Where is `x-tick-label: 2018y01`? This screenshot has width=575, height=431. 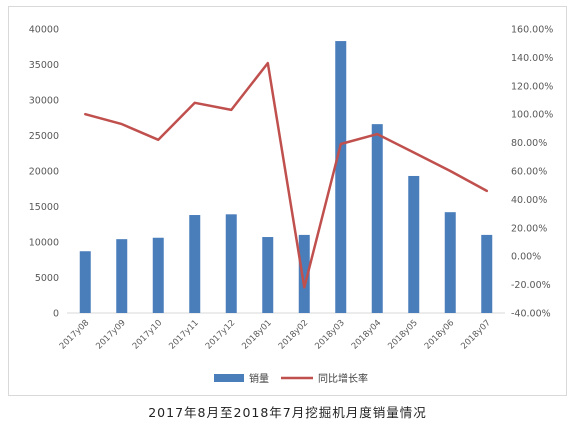
x-tick-label: 2018y01 is located at coordinates (257, 335).